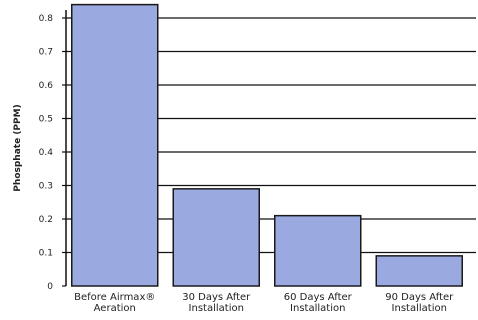  Describe the element at coordinates (46, 220) in the screenshot. I see `y-tick-label: 0.2` at that location.